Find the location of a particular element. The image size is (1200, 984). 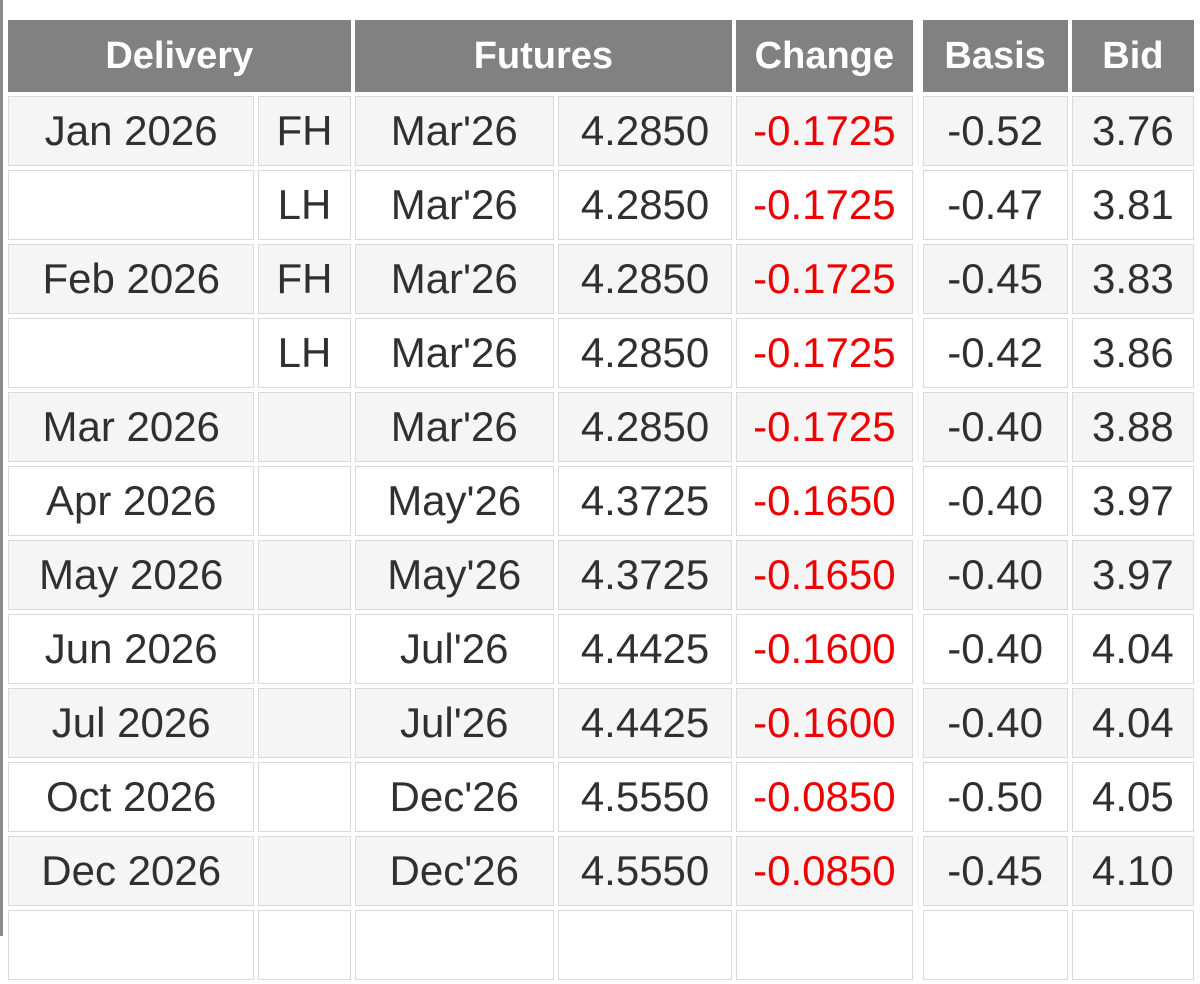

bid-cell: 3.86 is located at coordinates (1132, 353).